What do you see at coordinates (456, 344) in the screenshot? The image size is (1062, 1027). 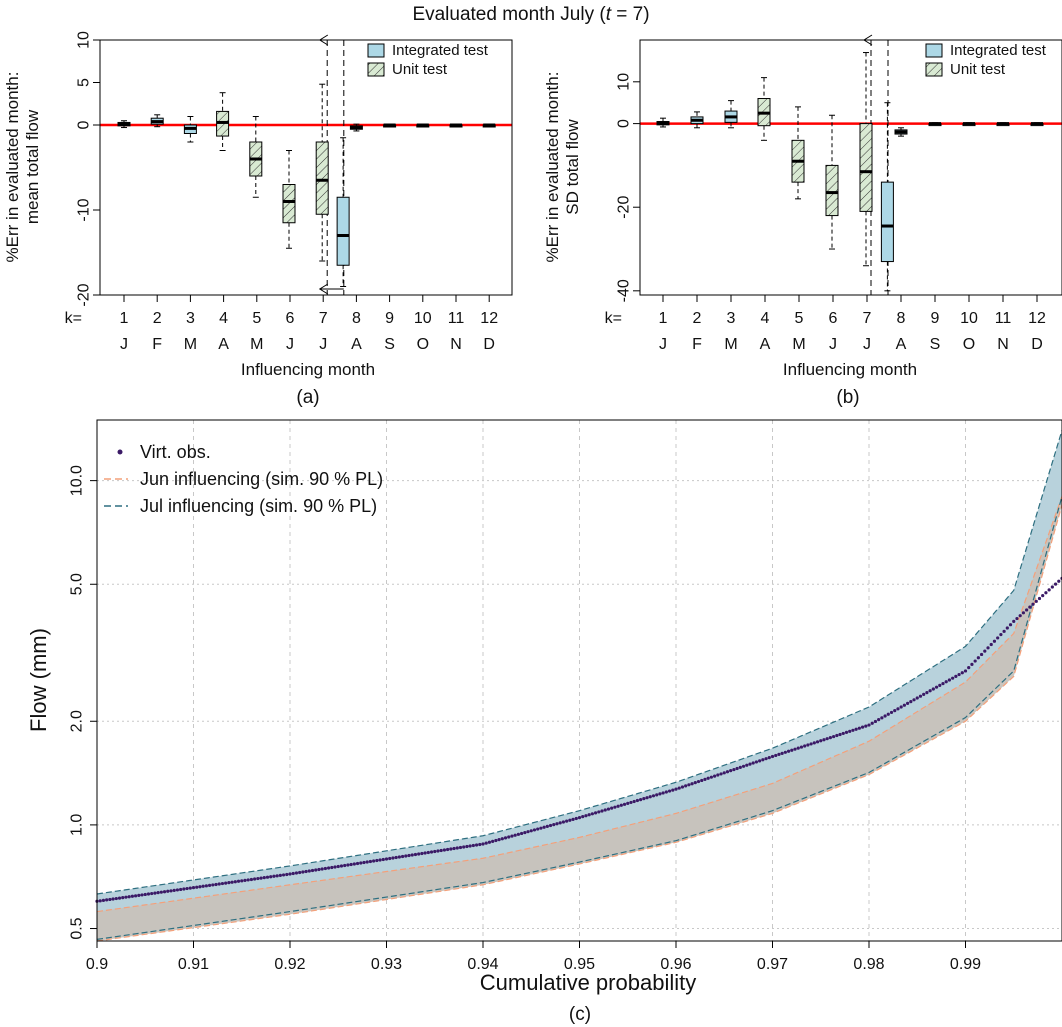 I see `month-label: N` at bounding box center [456, 344].